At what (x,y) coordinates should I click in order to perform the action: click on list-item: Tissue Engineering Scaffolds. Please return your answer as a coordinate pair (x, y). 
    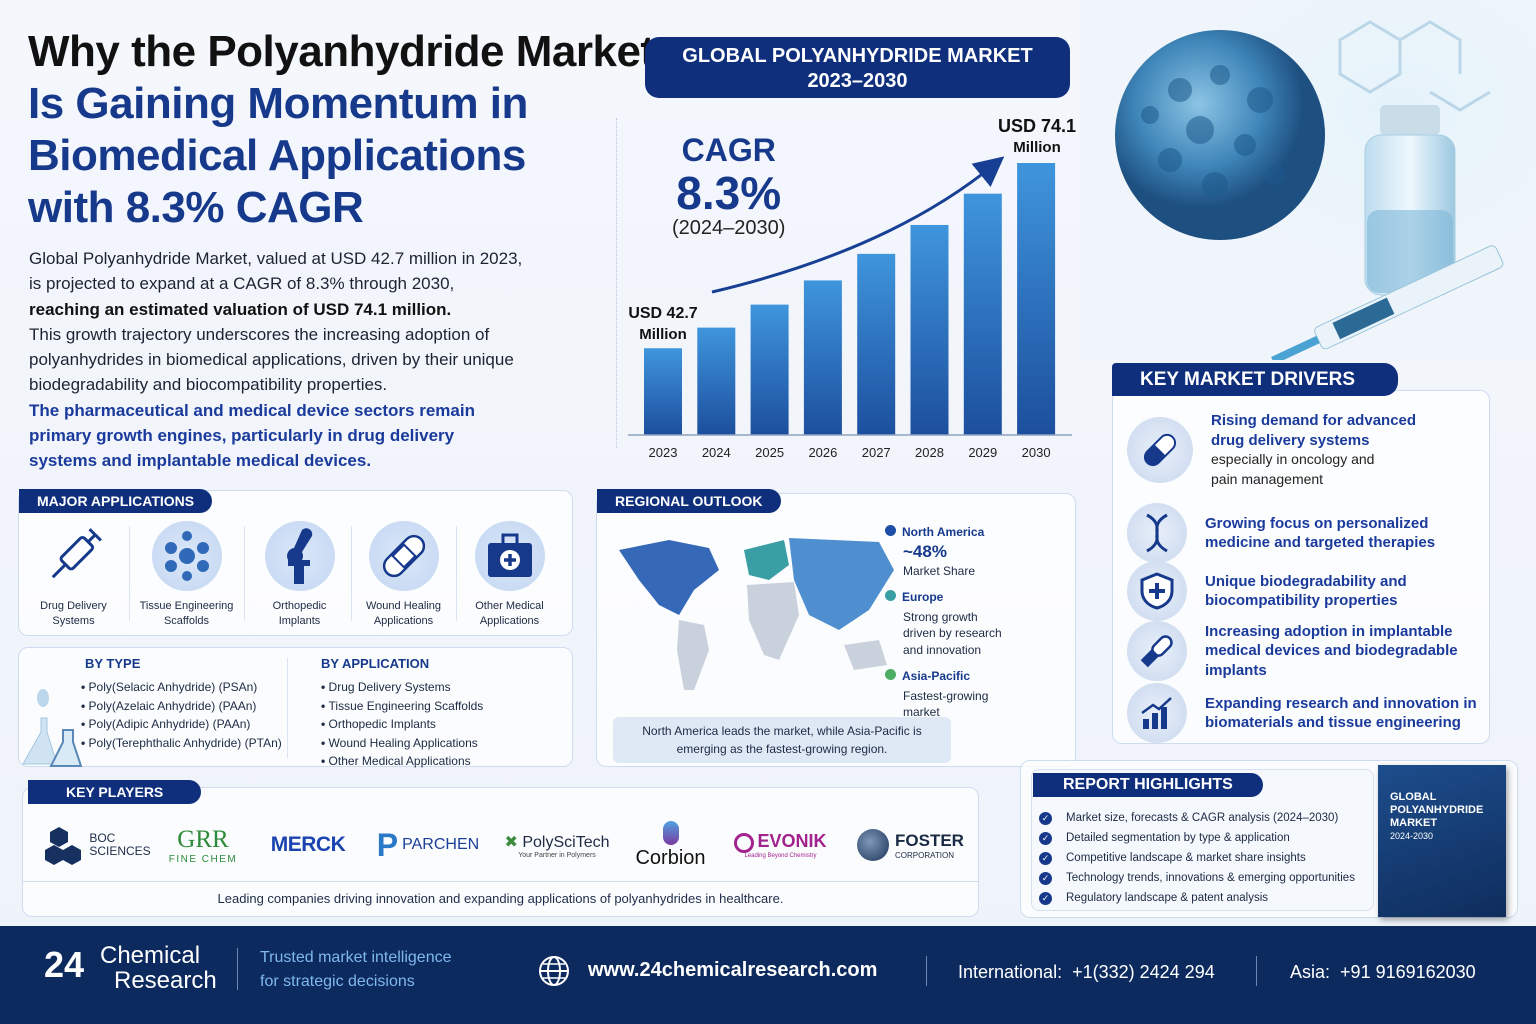
    Looking at the image, I should click on (402, 706).